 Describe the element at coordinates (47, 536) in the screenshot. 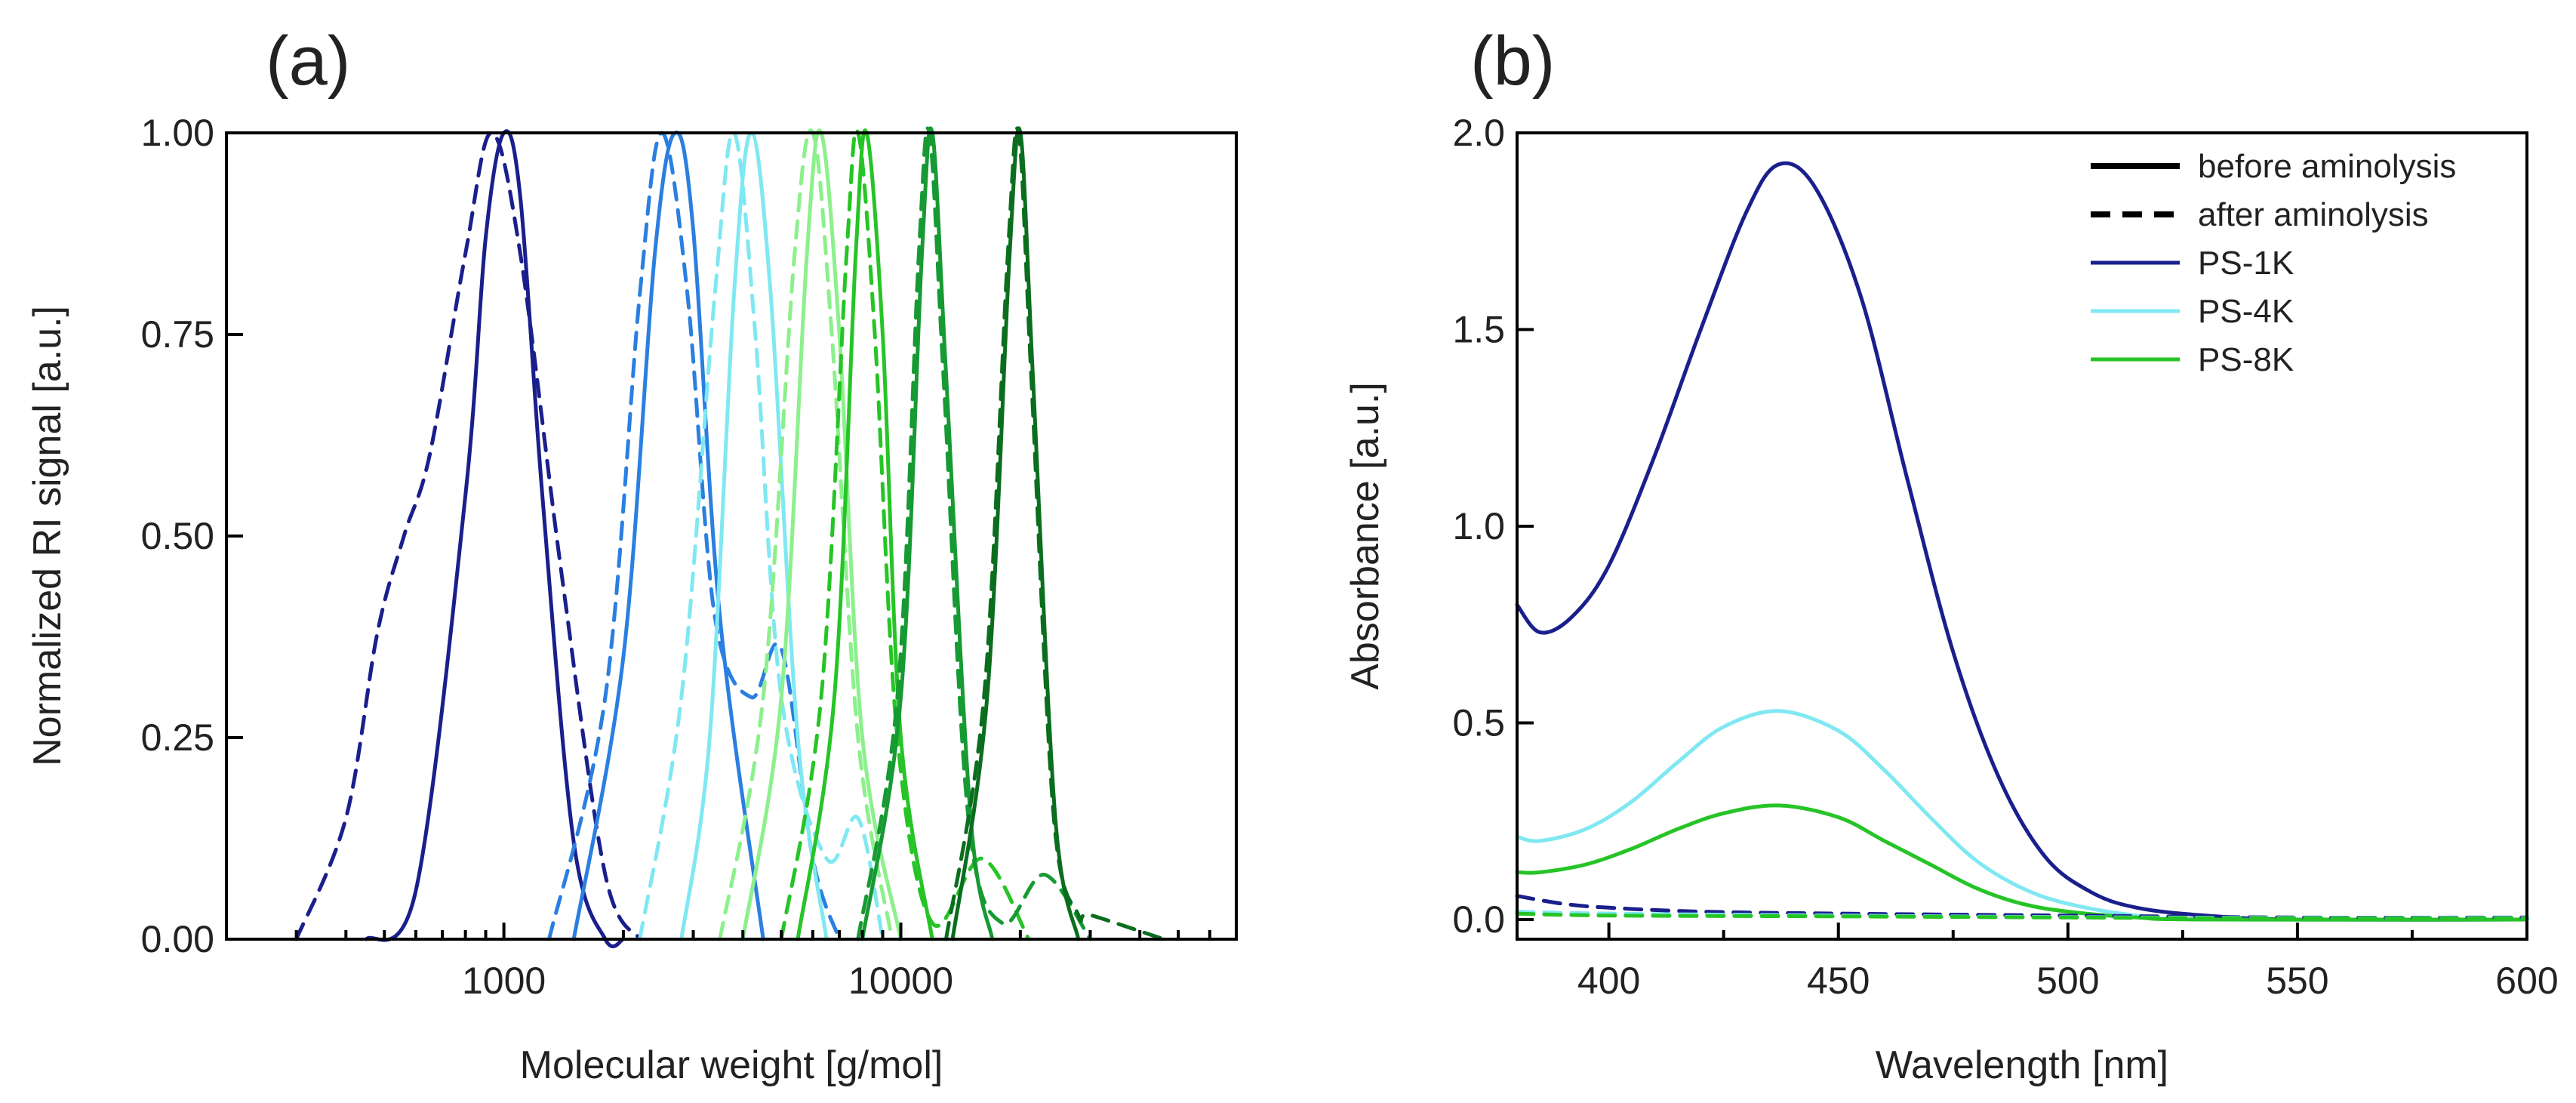

I see `panel-a-ylabel: Normalized RI signal [a.u.]` at that location.